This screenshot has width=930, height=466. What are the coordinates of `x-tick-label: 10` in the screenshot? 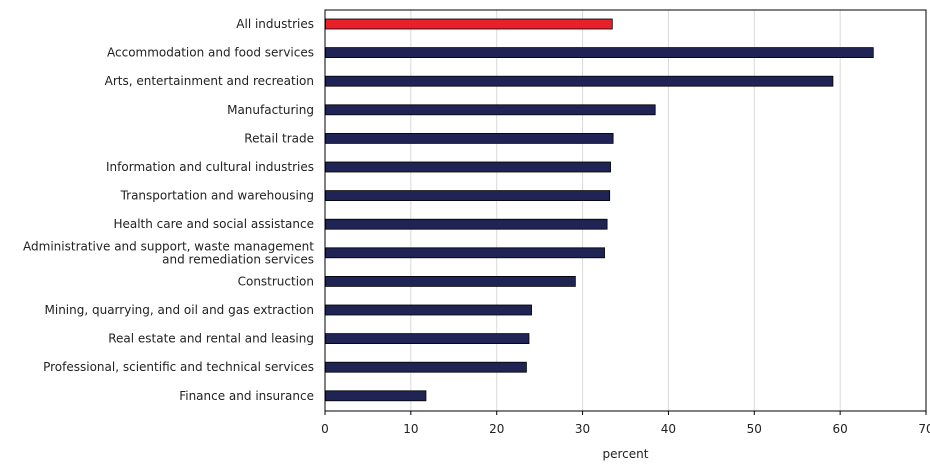 It's located at (410, 429).